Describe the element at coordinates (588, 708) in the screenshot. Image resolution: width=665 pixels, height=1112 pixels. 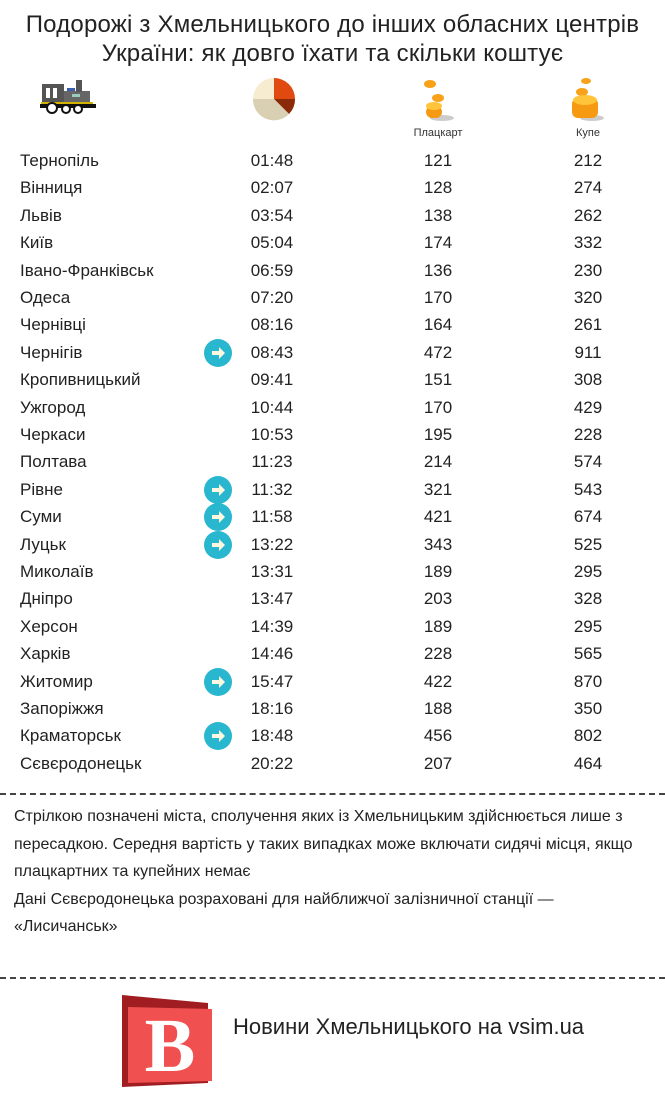
I see `kupe-price: 350` at that location.